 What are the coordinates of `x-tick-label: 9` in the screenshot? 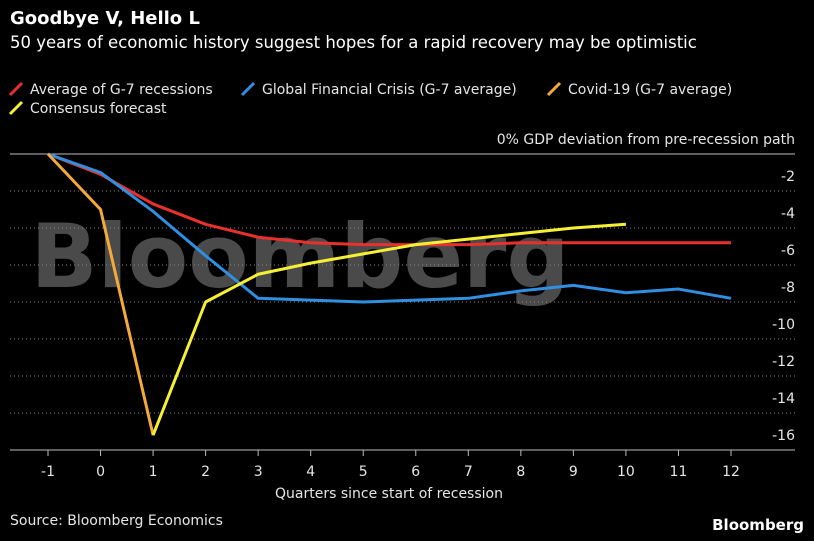 It's located at (573, 472).